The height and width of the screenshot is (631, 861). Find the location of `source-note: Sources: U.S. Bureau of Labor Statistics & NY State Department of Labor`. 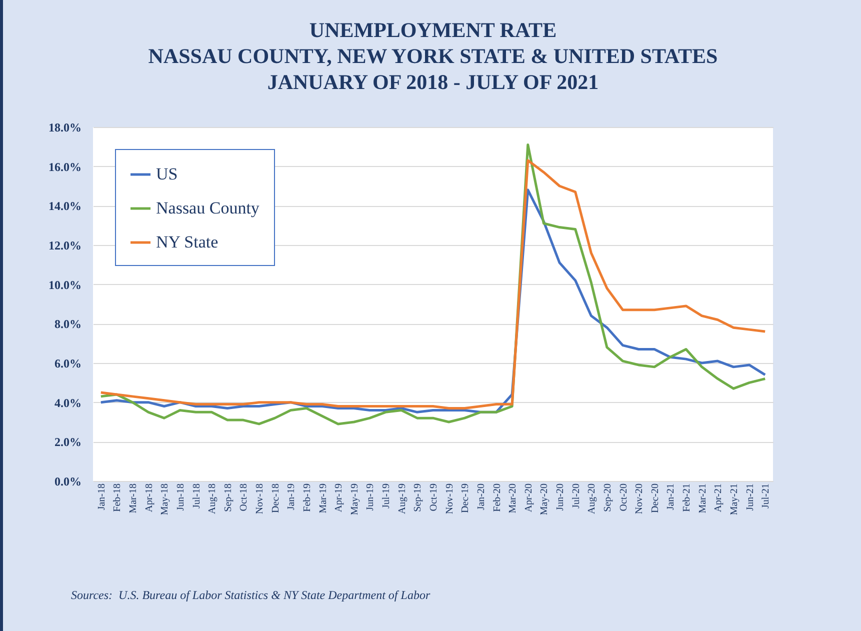

source-note: Sources: U.S. Bureau of Labor Statistics & NY State Department of Labor is located at coordinates (250, 595).